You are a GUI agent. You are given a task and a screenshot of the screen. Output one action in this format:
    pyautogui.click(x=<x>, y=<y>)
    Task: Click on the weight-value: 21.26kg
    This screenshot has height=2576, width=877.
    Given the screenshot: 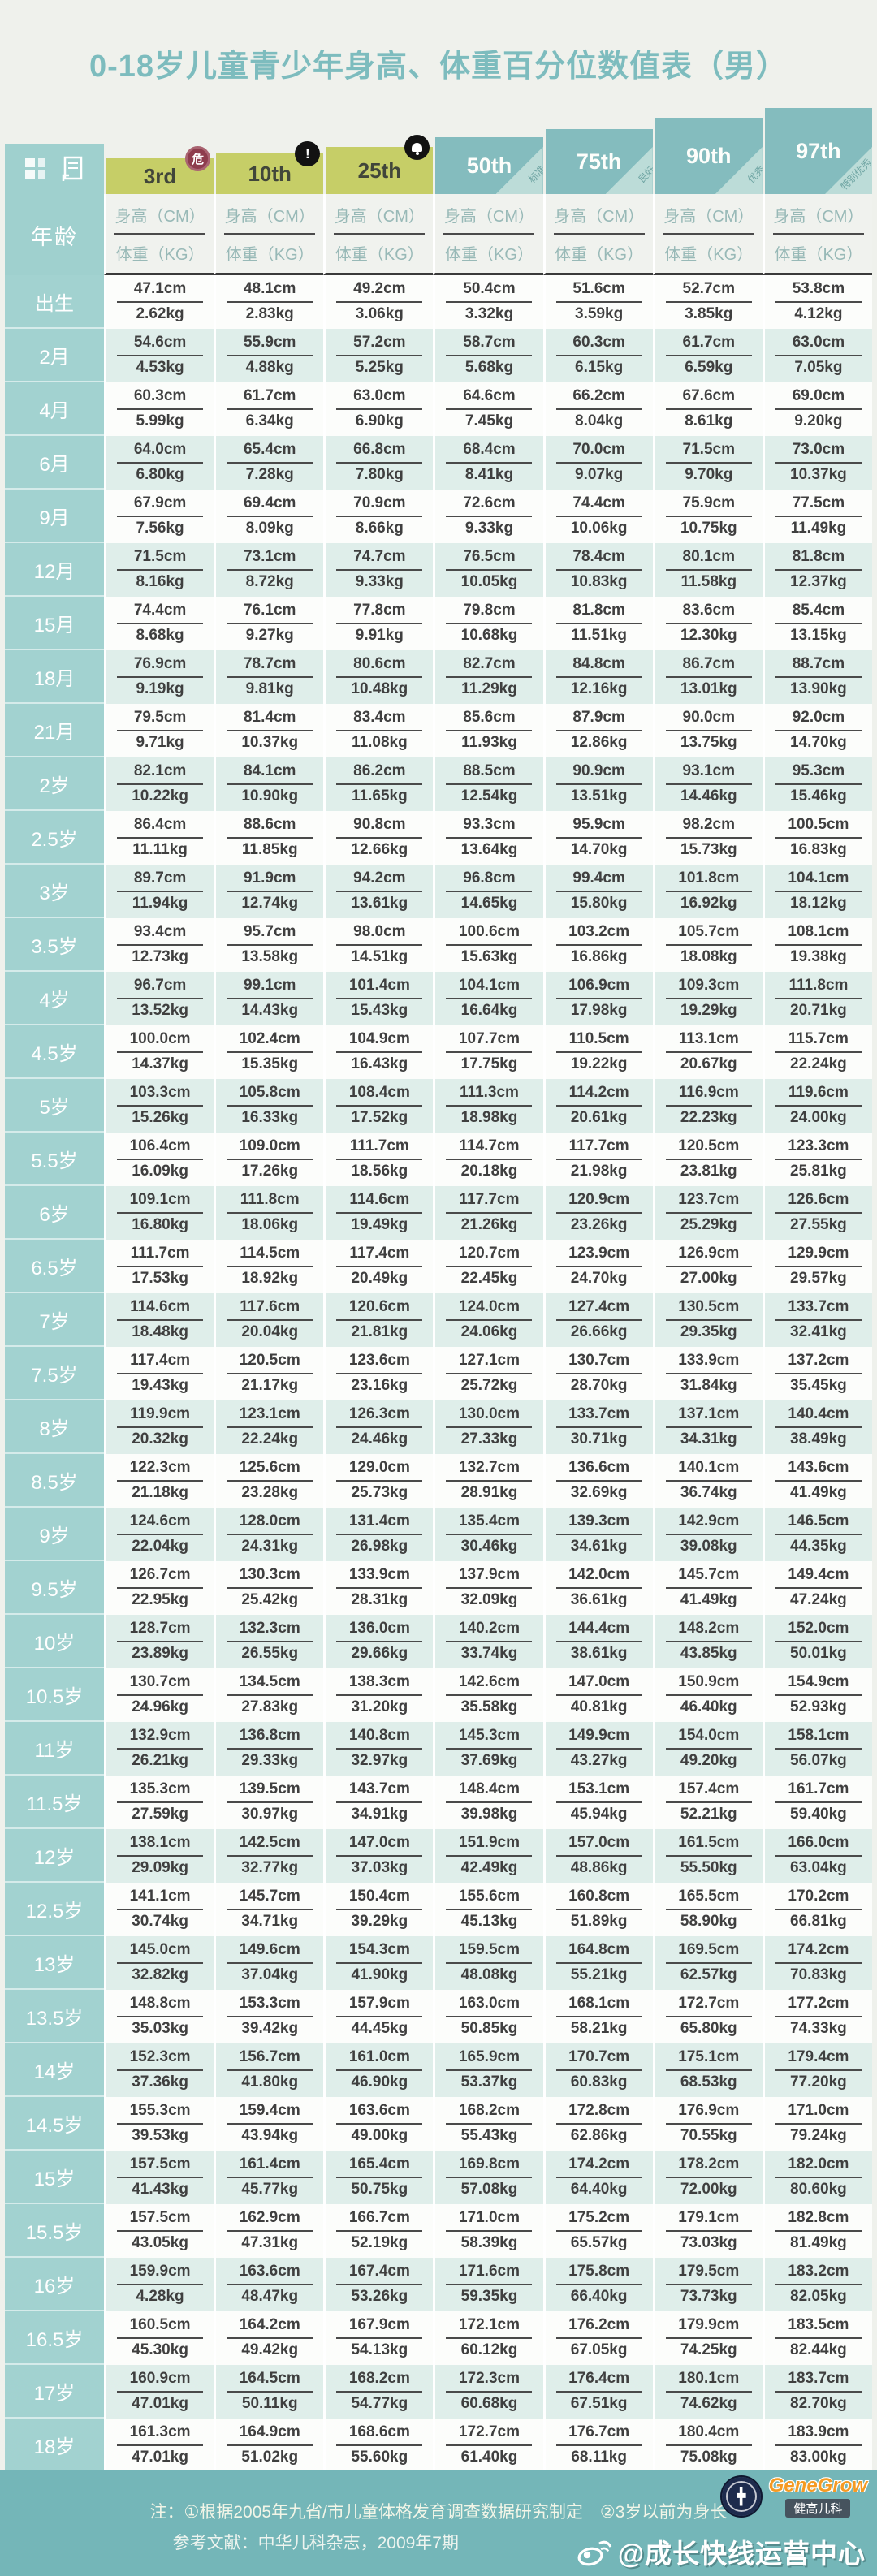 What is the action you would take?
    pyautogui.click(x=489, y=1224)
    